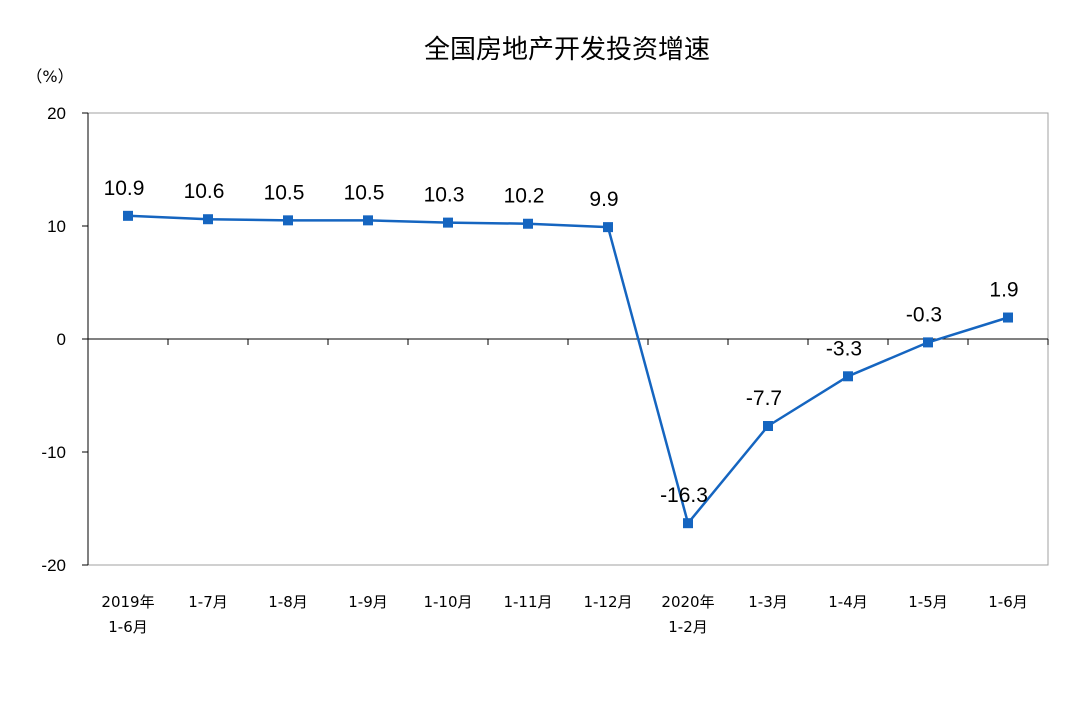 The image size is (1080, 715). Describe the element at coordinates (603, 199) in the screenshot. I see `data-label: 9.9` at that location.